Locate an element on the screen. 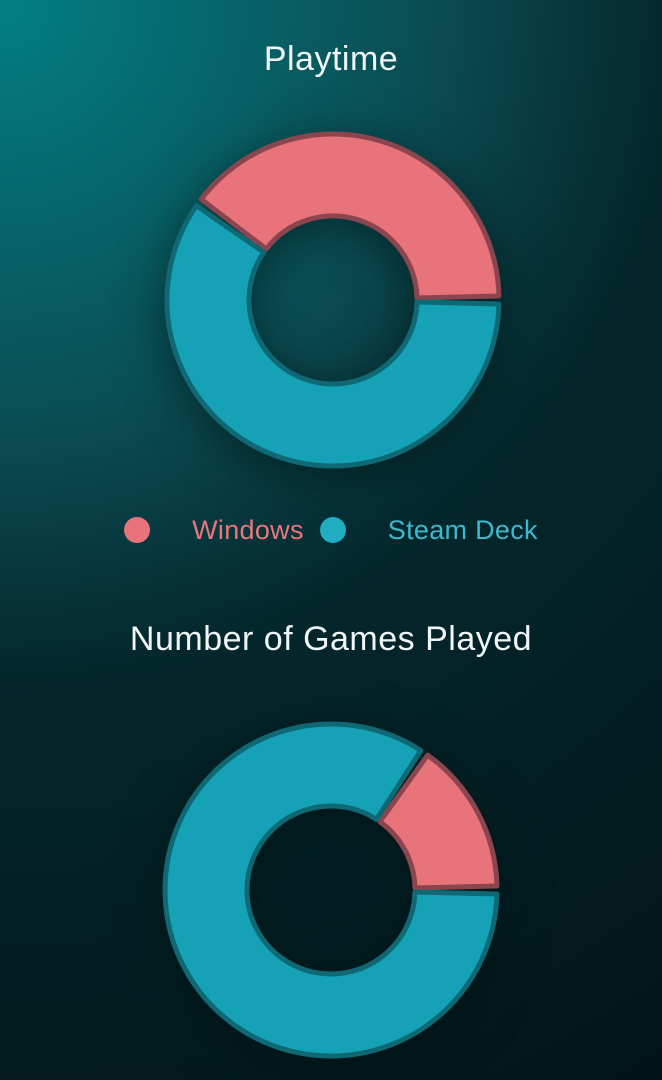 The image size is (662, 1080). playtime-slice-steam-deck is located at coordinates (333, 336).